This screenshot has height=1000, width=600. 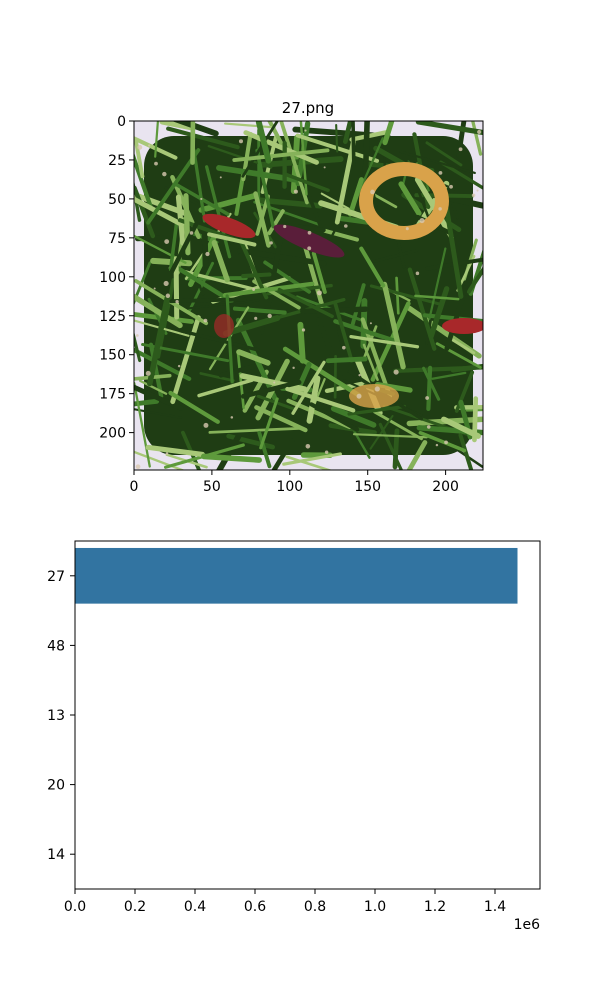 What do you see at coordinates (56, 716) in the screenshot?
I see `y-tick-label: 13` at bounding box center [56, 716].